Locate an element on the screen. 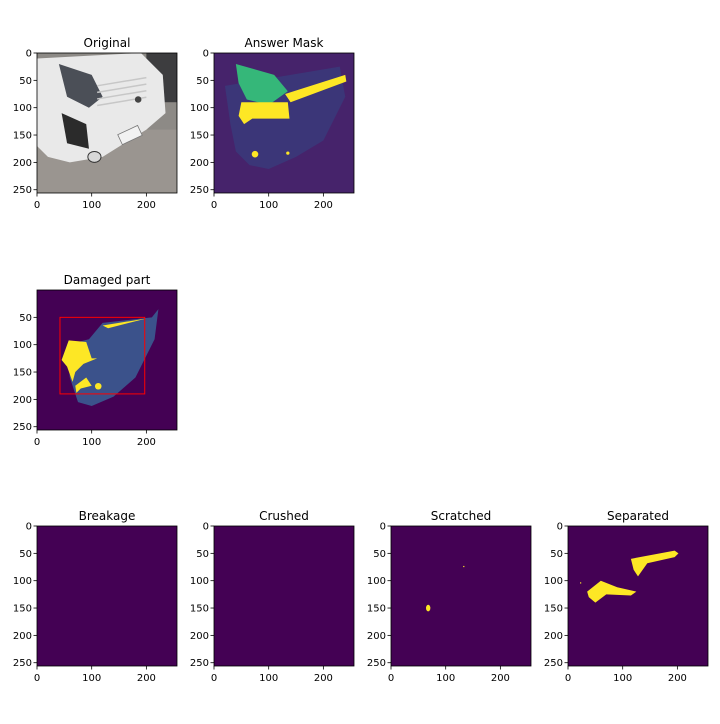 The height and width of the screenshot is (724, 720). panel-title: Answer Mask is located at coordinates (284, 43).